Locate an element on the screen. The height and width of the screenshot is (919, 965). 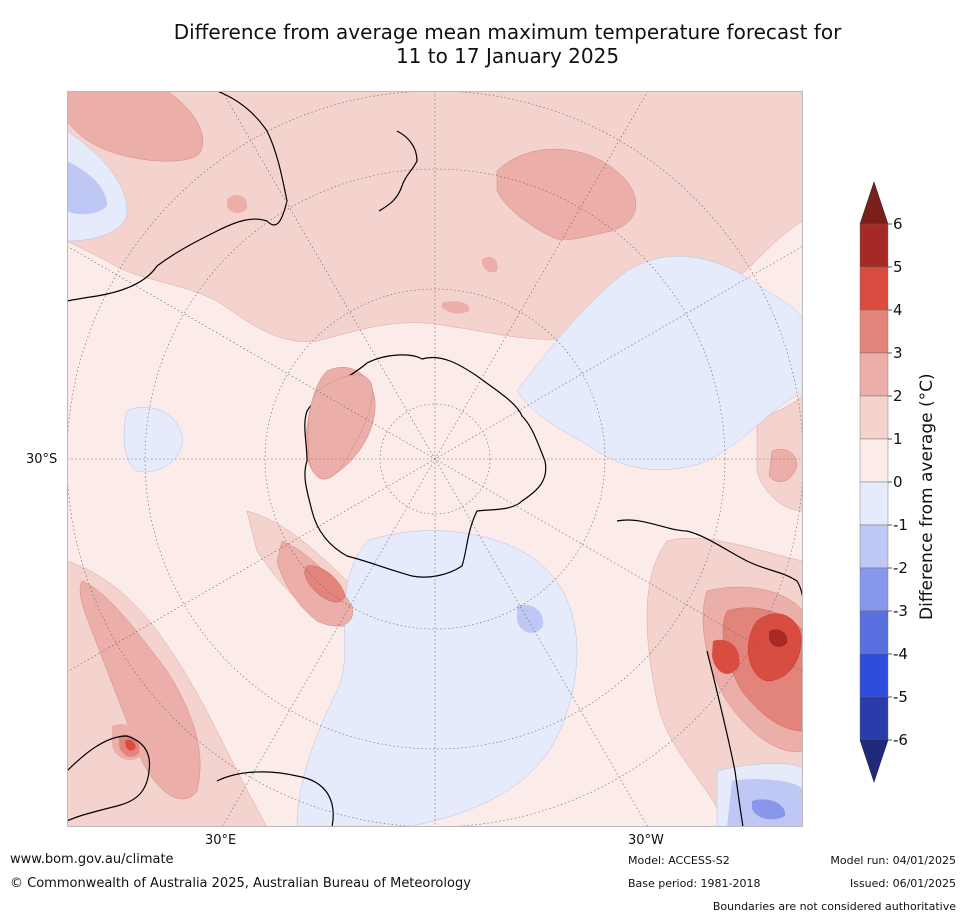
colorbar-tick-label: -3 is located at coordinates (900, 611).